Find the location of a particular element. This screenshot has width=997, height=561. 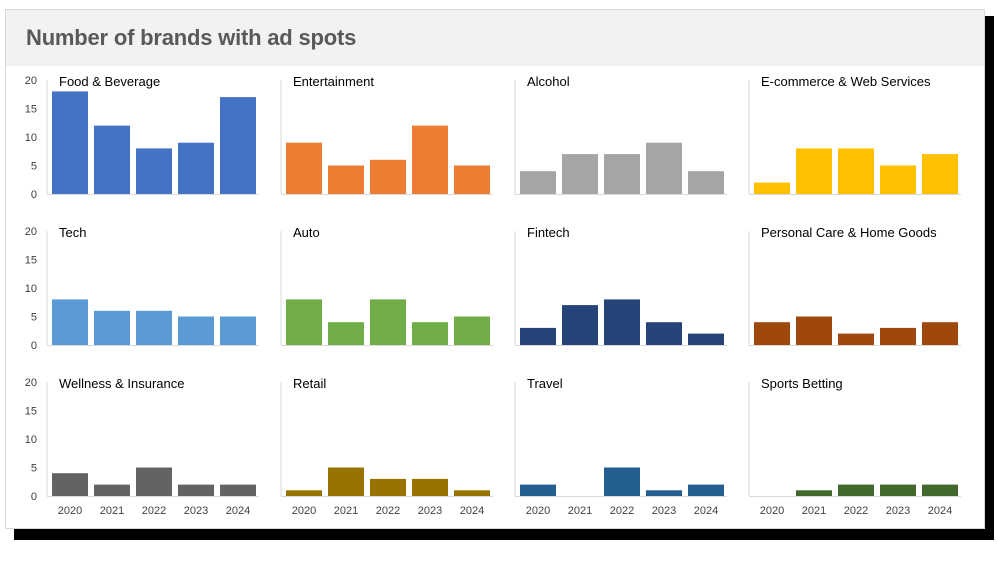

panel-title: Travel is located at coordinates (545, 383).